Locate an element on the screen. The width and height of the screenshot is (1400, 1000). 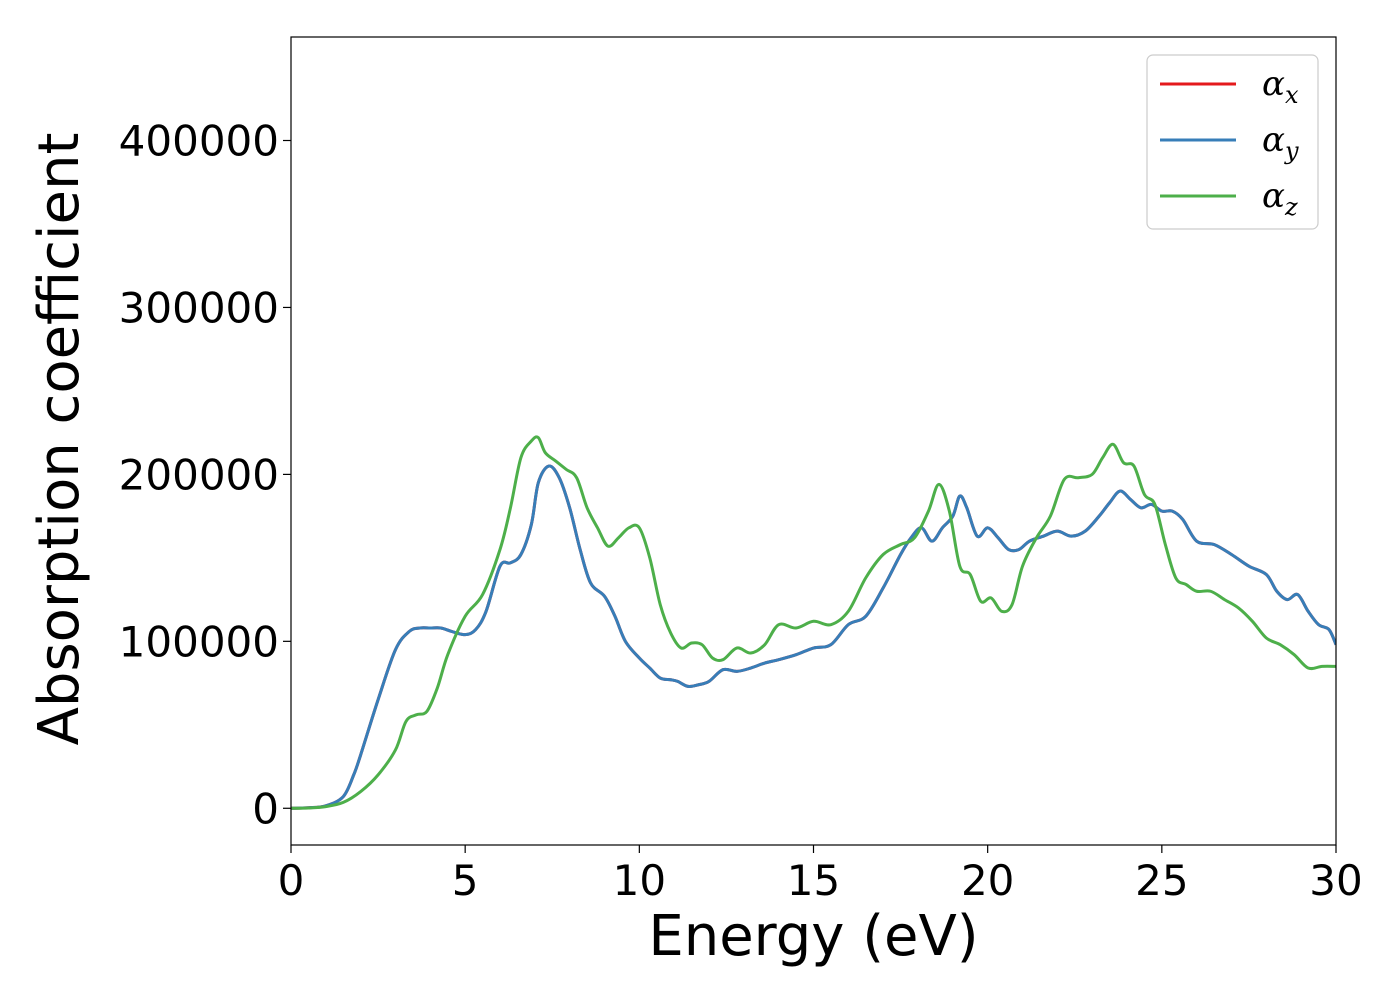
y-tick-label: 300000 is located at coordinates (199, 307).